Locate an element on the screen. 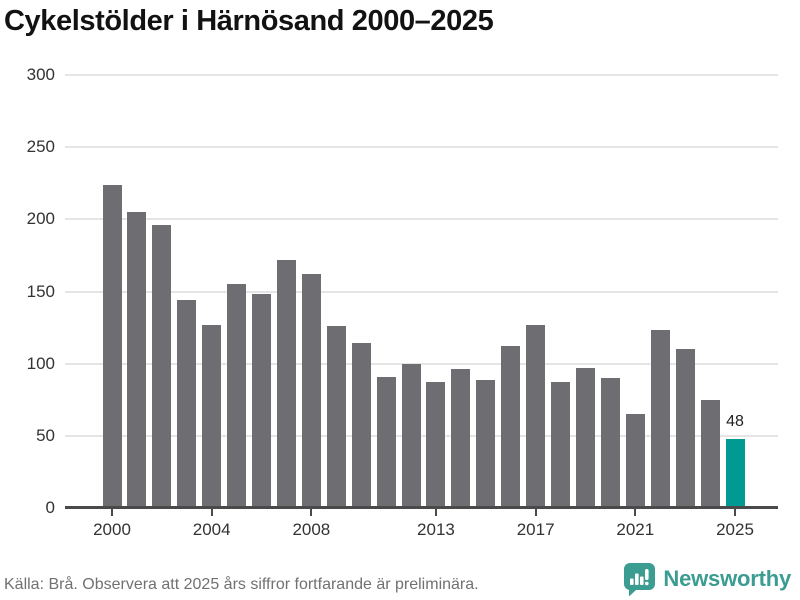 The height and width of the screenshot is (600, 800). x-tick-label-2008: 2008 is located at coordinates (311, 529).